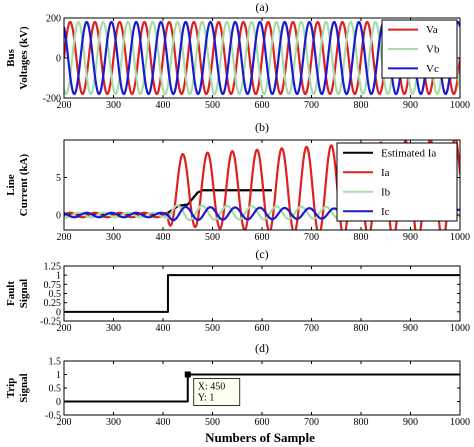 This screenshot has height=447, width=474. Describe the element at coordinates (385, 173) in the screenshot. I see `legend-entry: Ia` at that location.